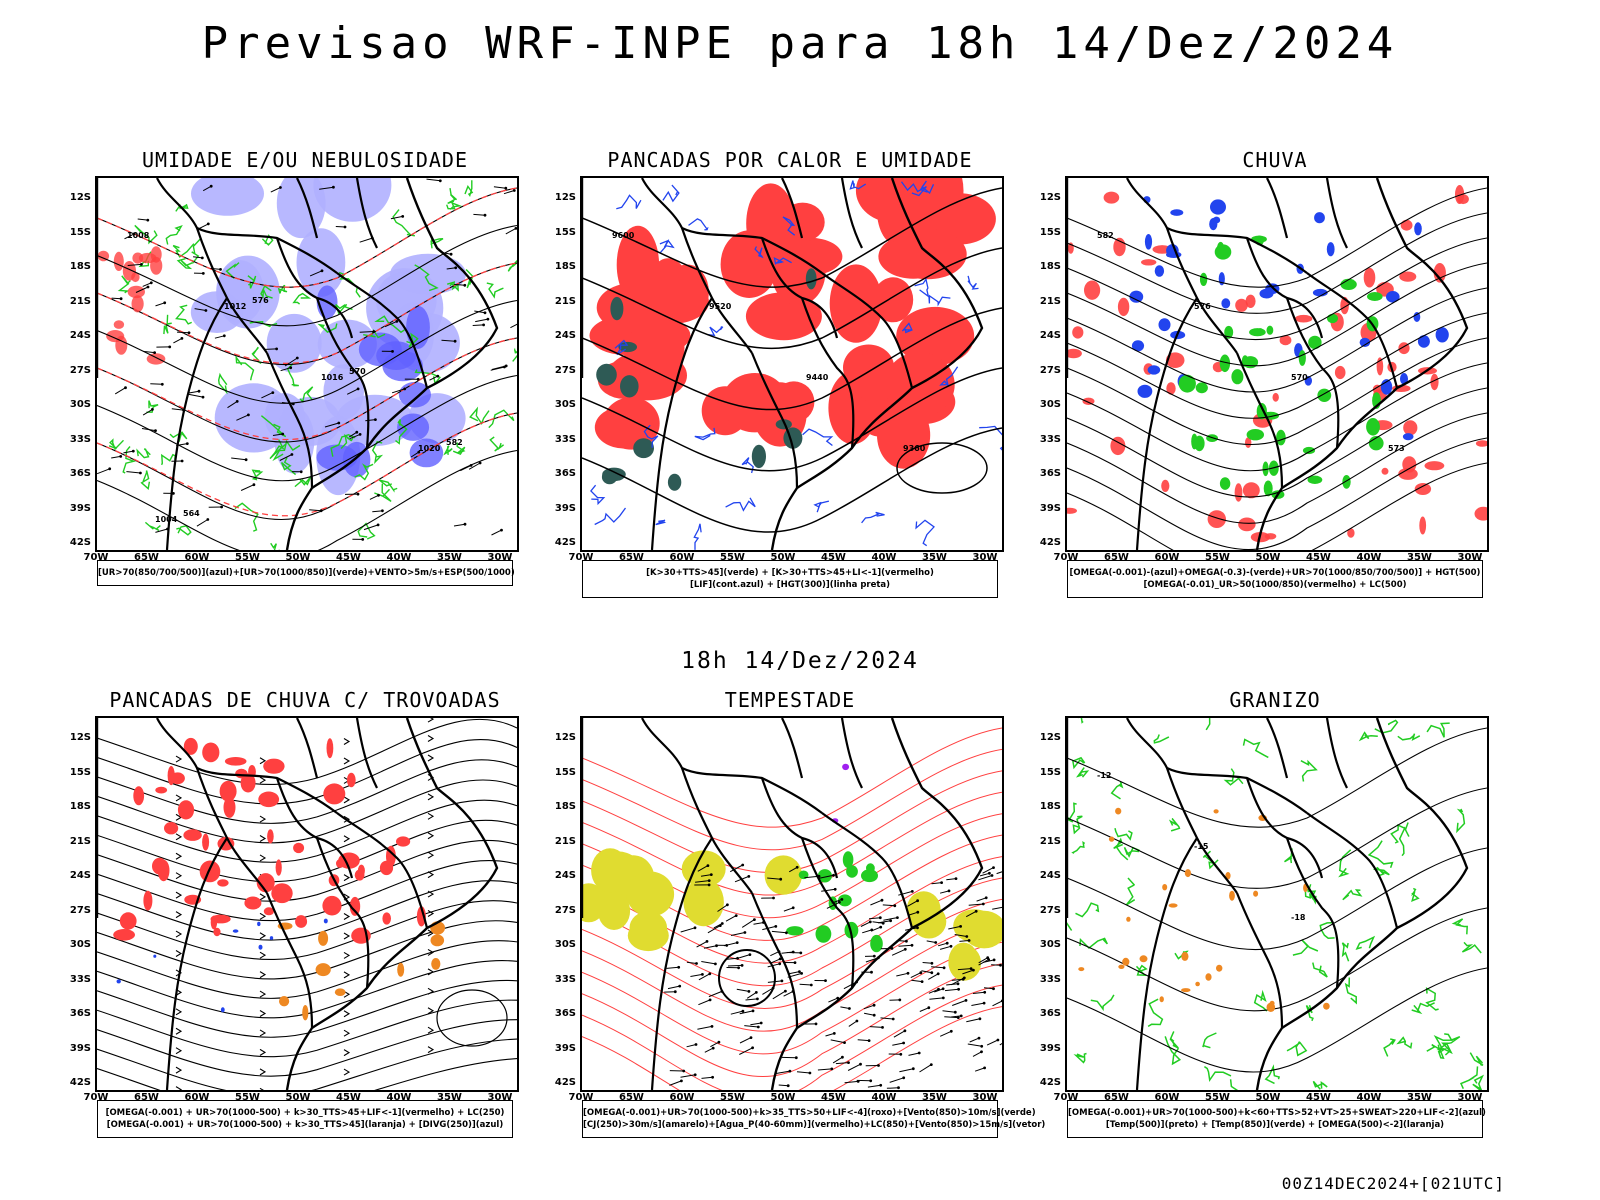 The height and width of the screenshot is (1200, 1600). I want to click on instability-teal-blob, so click(643, 448).